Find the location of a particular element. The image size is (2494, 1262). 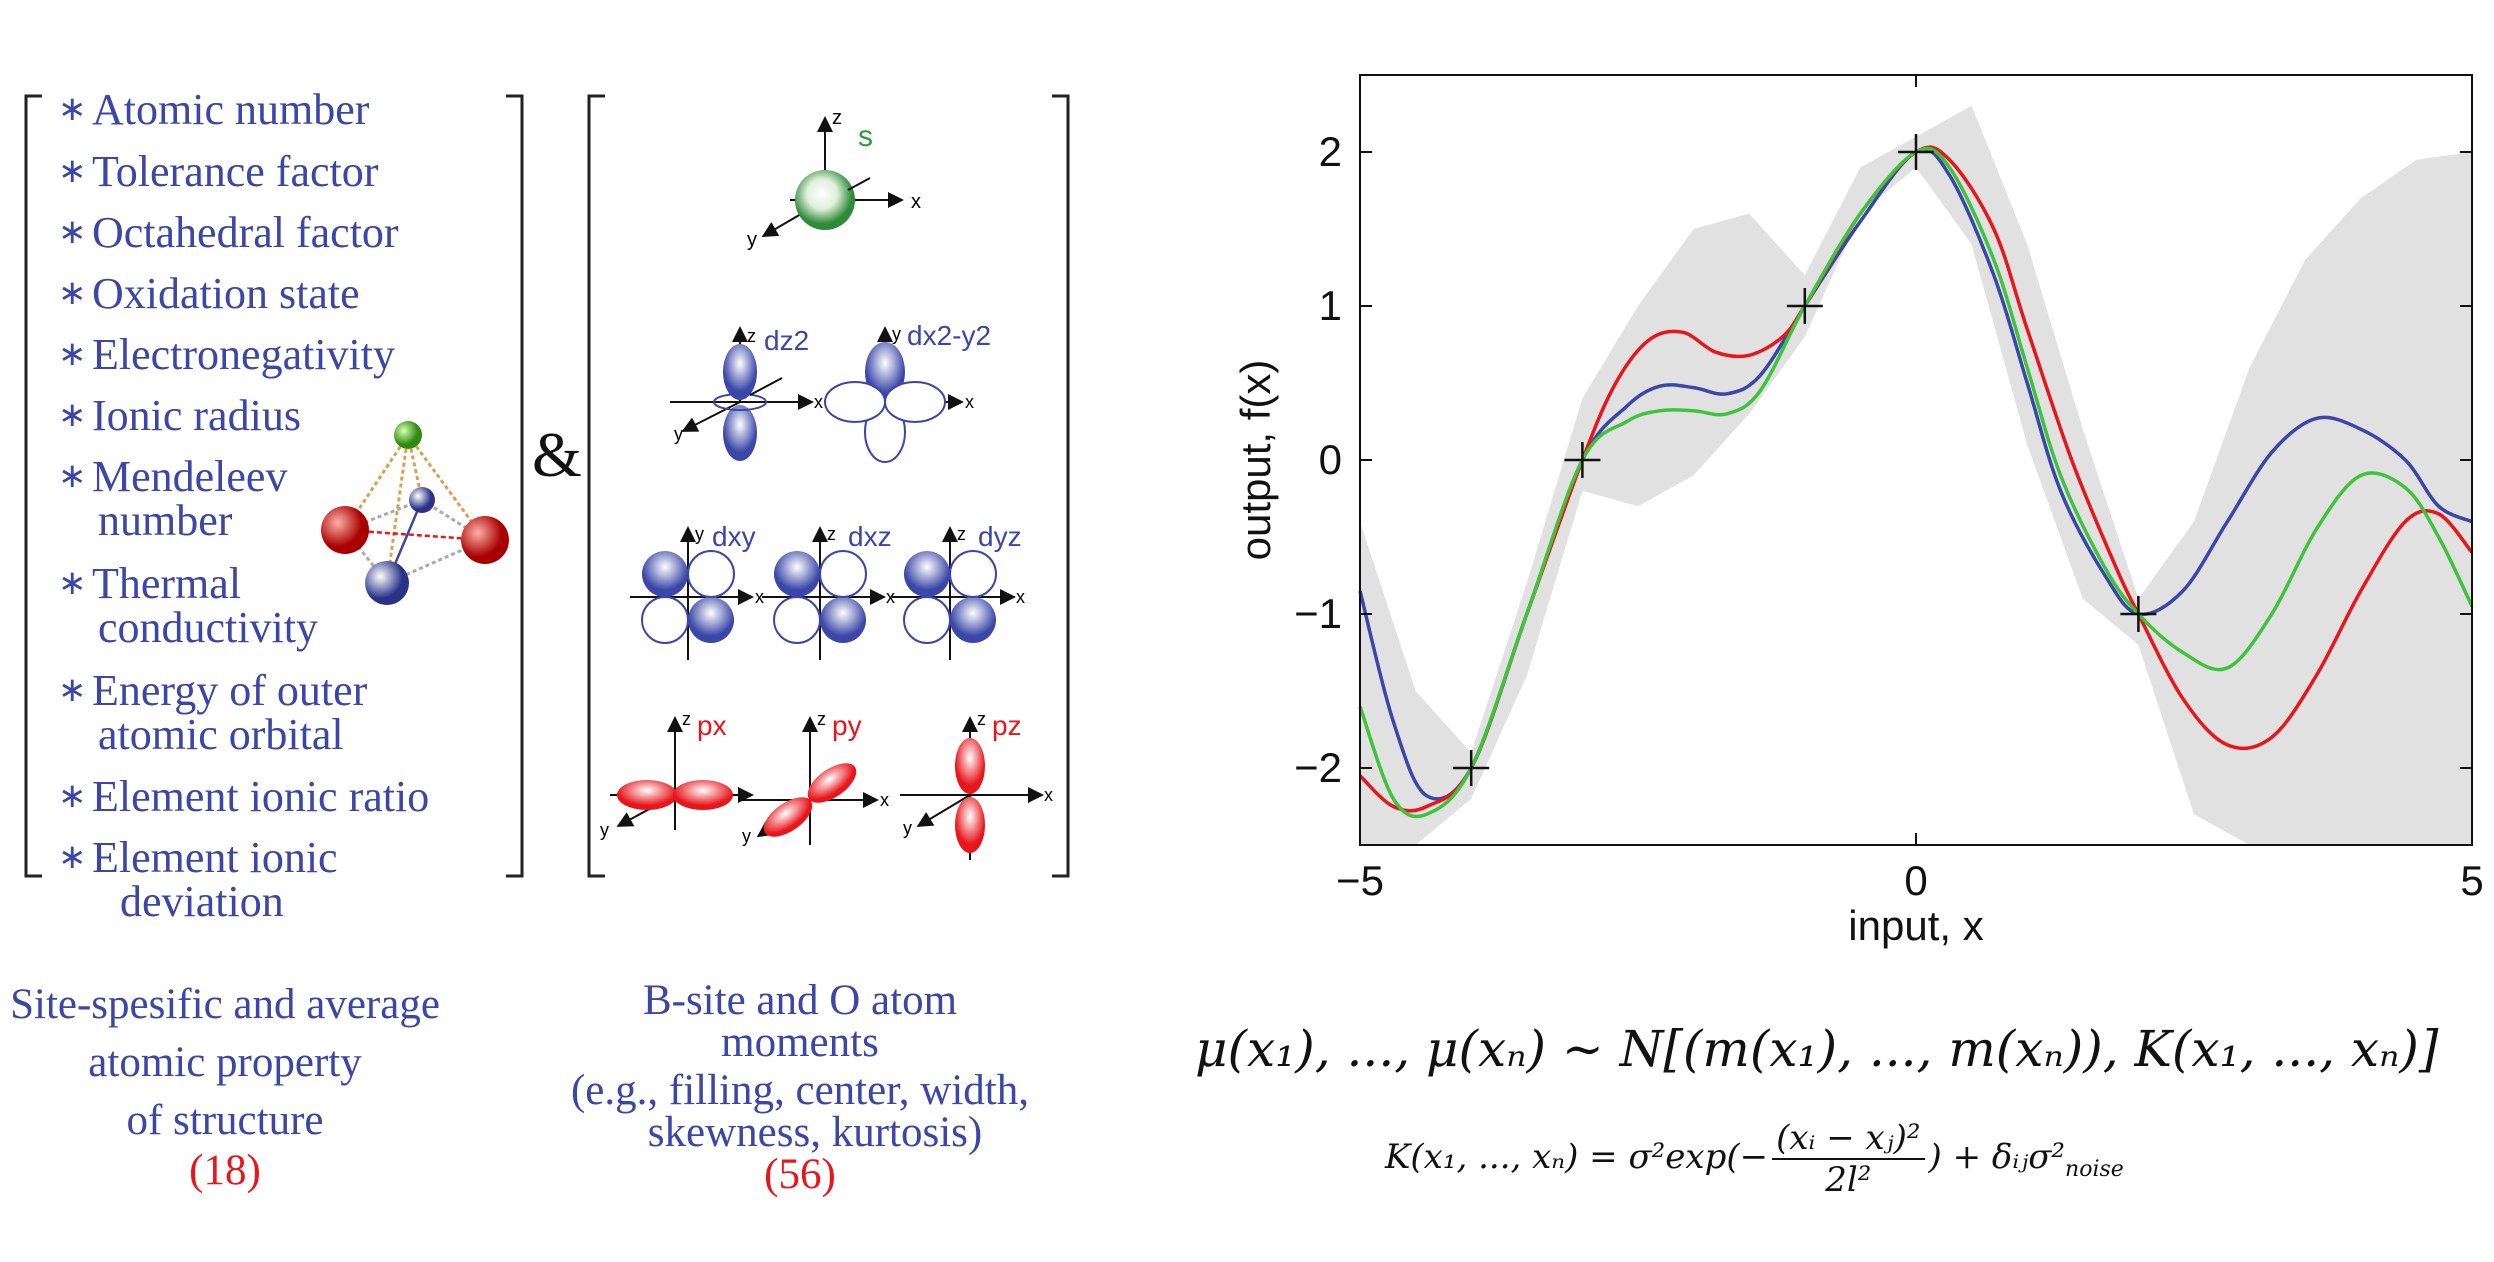

feature-item: ∗ Thermal conductivity is located at coordinates (188, 605).